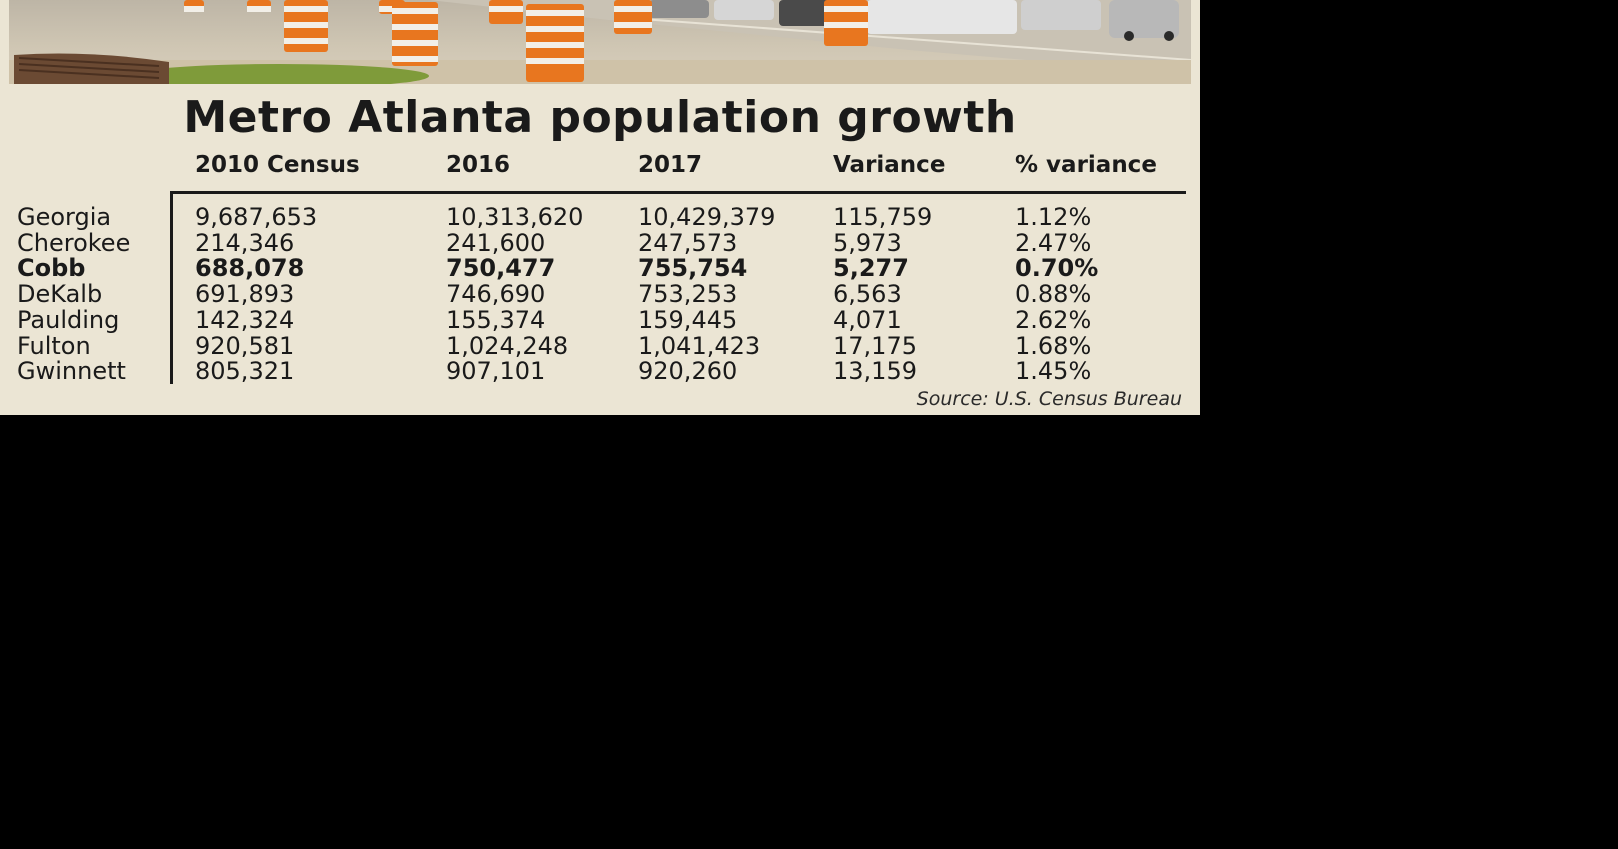 The image size is (1618, 849). I want to click on column-header-2016: 2016, so click(478, 165).